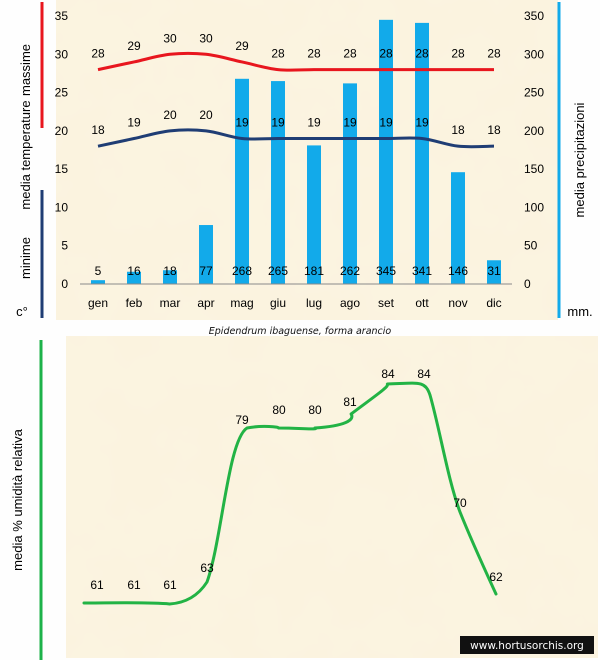 This screenshot has width=600, height=660. Describe the element at coordinates (242, 46) in the screenshot. I see `max-temperature-label: 29` at that location.